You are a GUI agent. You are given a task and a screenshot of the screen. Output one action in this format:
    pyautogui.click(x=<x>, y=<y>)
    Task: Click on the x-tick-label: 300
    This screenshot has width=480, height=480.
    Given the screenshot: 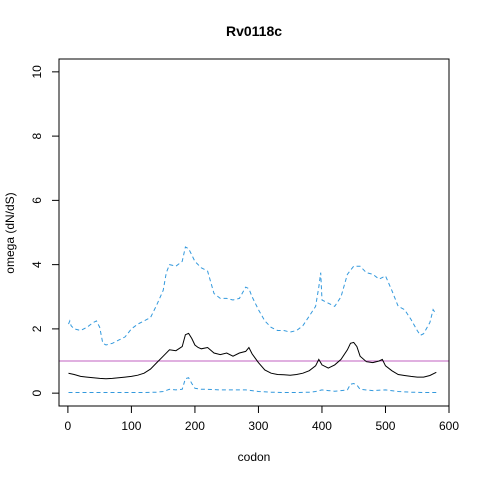 What is the action you would take?
    pyautogui.click(x=258, y=426)
    